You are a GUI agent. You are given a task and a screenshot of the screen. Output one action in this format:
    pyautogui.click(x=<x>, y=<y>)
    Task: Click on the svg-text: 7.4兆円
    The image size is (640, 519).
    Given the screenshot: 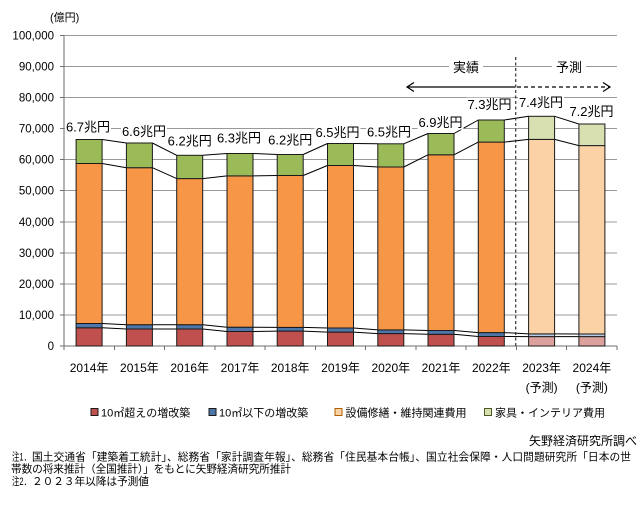 What is the action you would take?
    pyautogui.click(x=541, y=102)
    